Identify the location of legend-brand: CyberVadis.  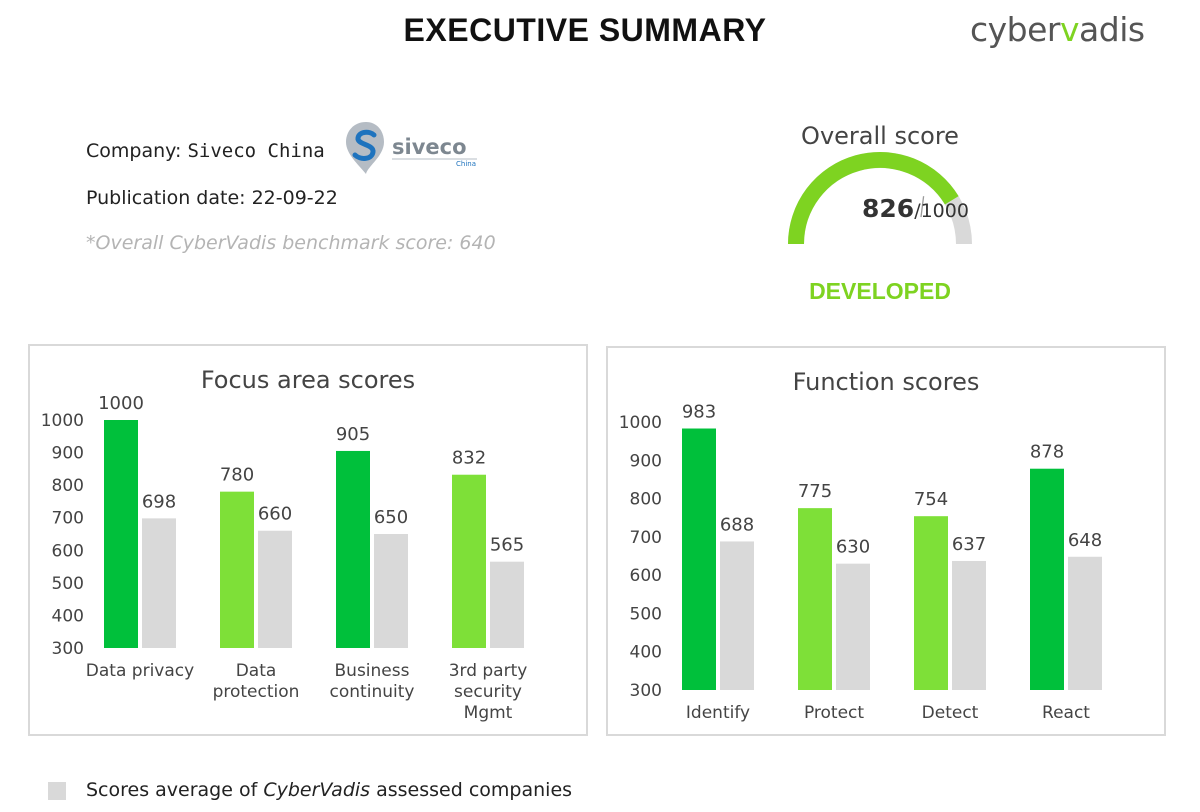
(317, 790).